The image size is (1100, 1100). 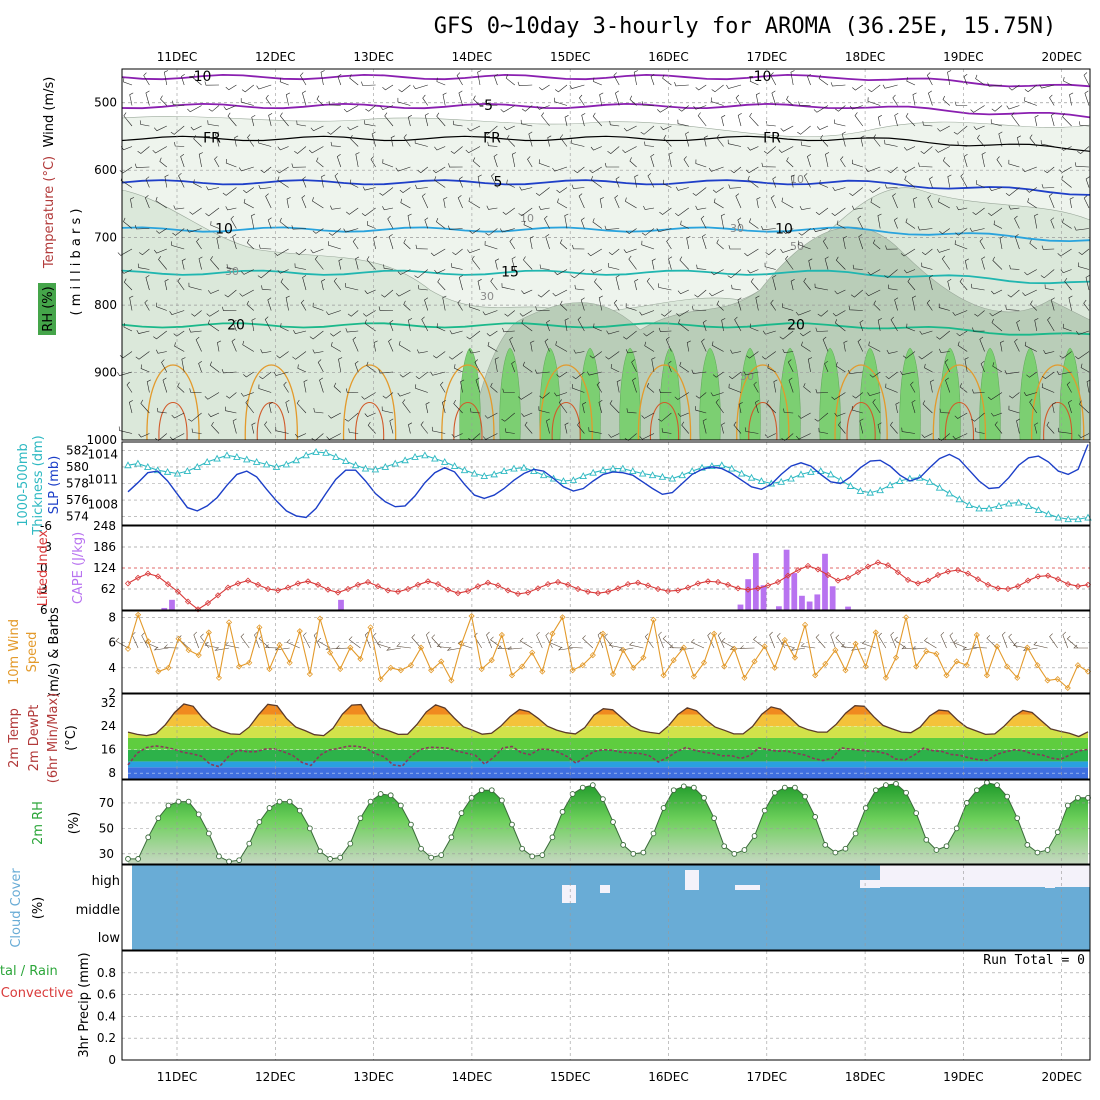 What do you see at coordinates (945, 872) in the screenshot?
I see `cloud-gap` at bounding box center [945, 872].